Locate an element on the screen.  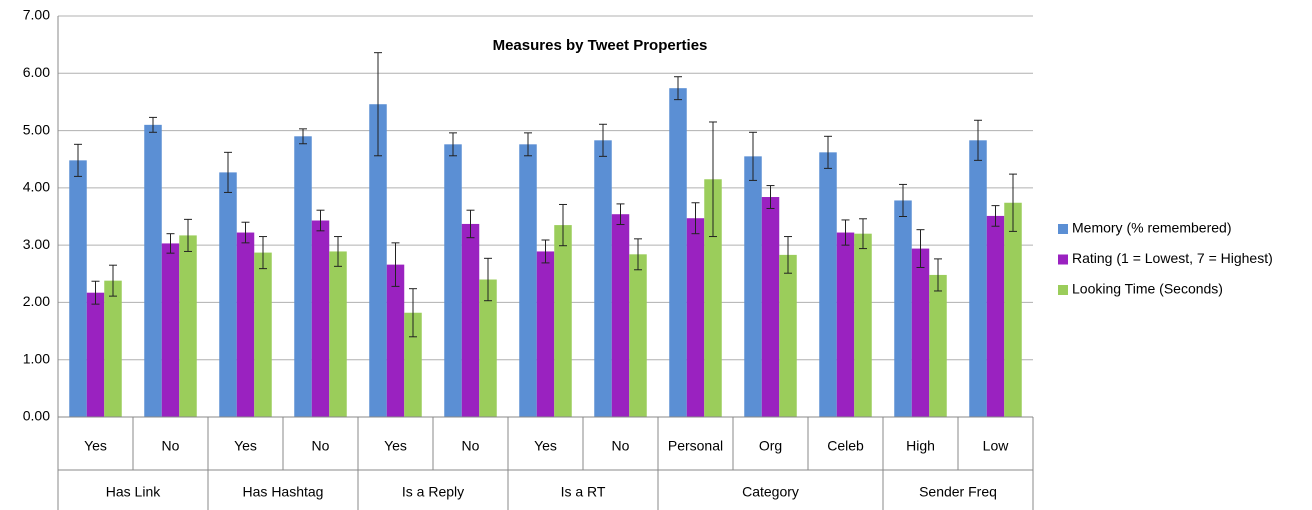
y-tick-label: 0.00 is located at coordinates (36, 416).